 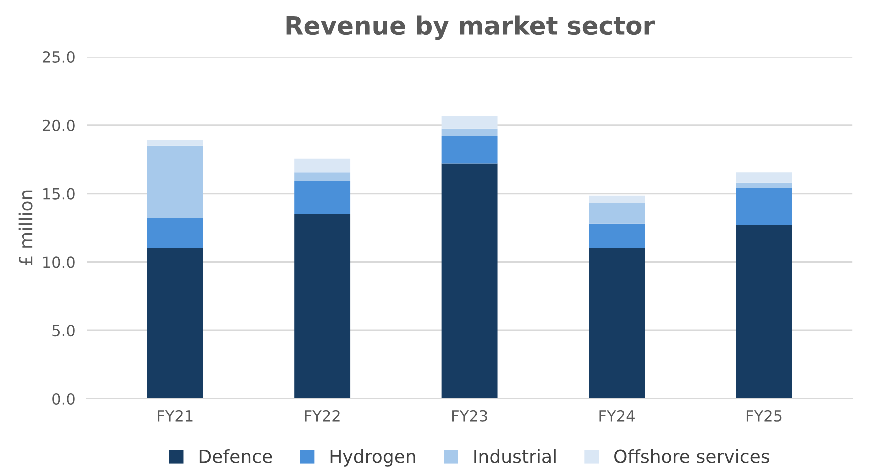 I want to click on x-tick-label: FY22, so click(x=322, y=416).